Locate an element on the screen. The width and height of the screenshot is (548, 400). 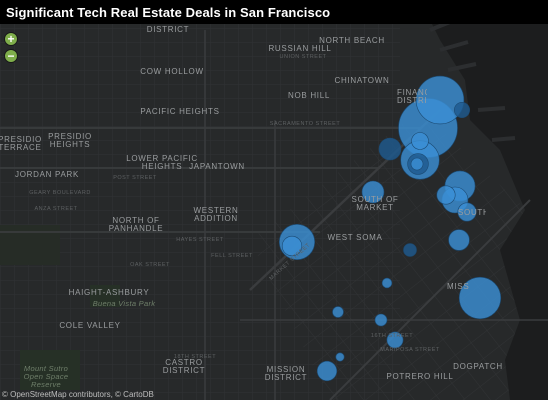
label-mission-bay: MISSION BAY is located at coordinates (458, 287).